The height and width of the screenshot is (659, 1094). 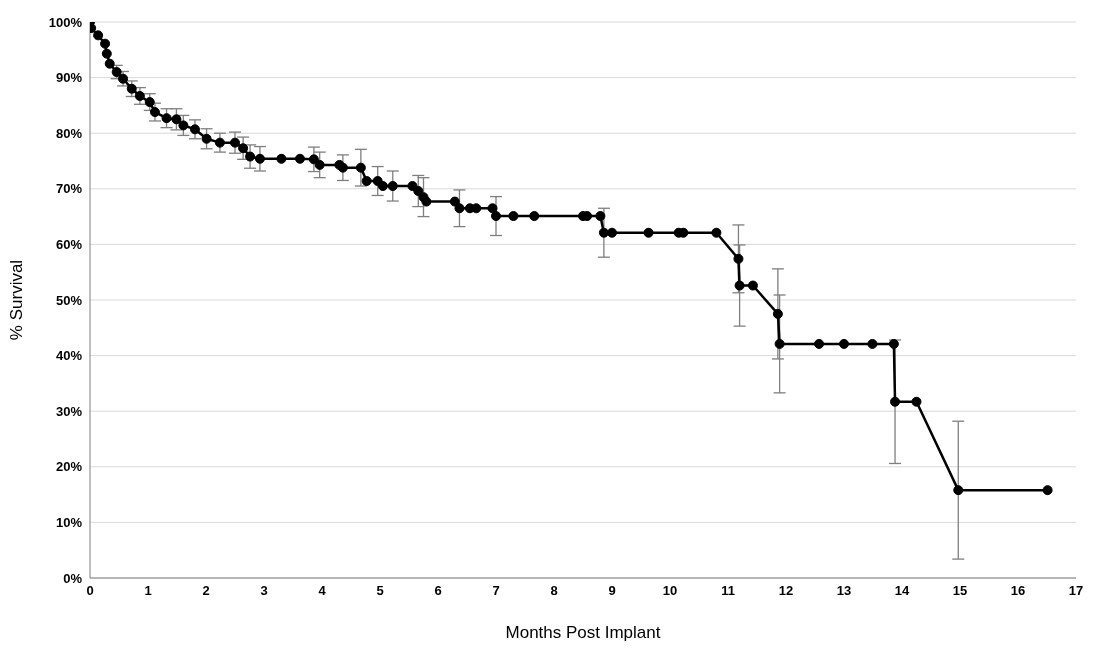 I want to click on x-tick-label: 5, so click(x=380, y=591).